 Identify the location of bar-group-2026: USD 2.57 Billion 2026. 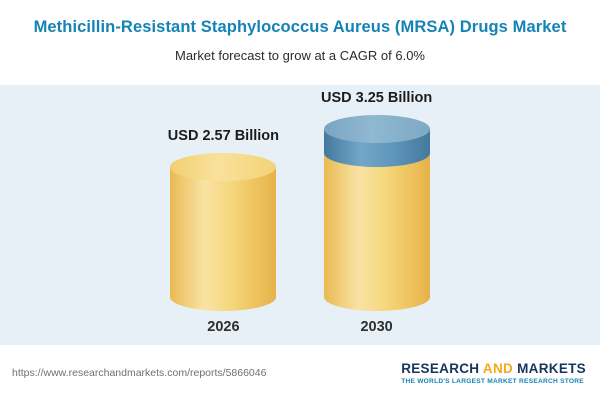
(223, 231).